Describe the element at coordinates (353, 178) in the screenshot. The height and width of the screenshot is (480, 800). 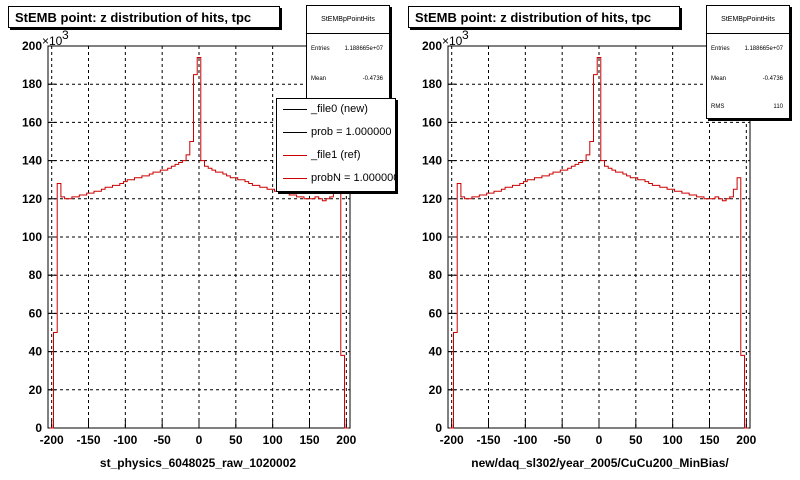
I see `legend-label-probn: probN = 1.000000` at that location.